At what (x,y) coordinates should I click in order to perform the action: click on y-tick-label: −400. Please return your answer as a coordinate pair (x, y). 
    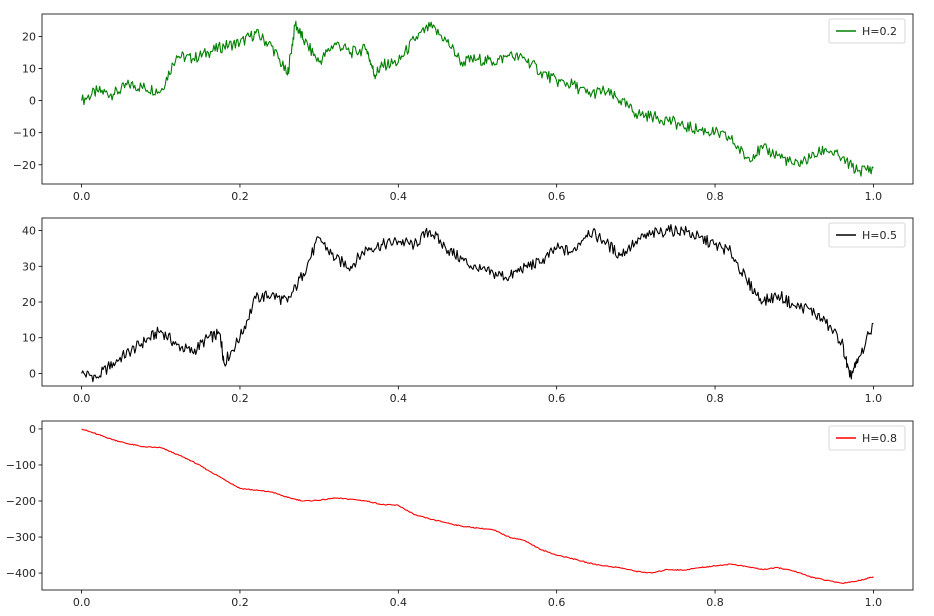
    Looking at the image, I should click on (21, 573).